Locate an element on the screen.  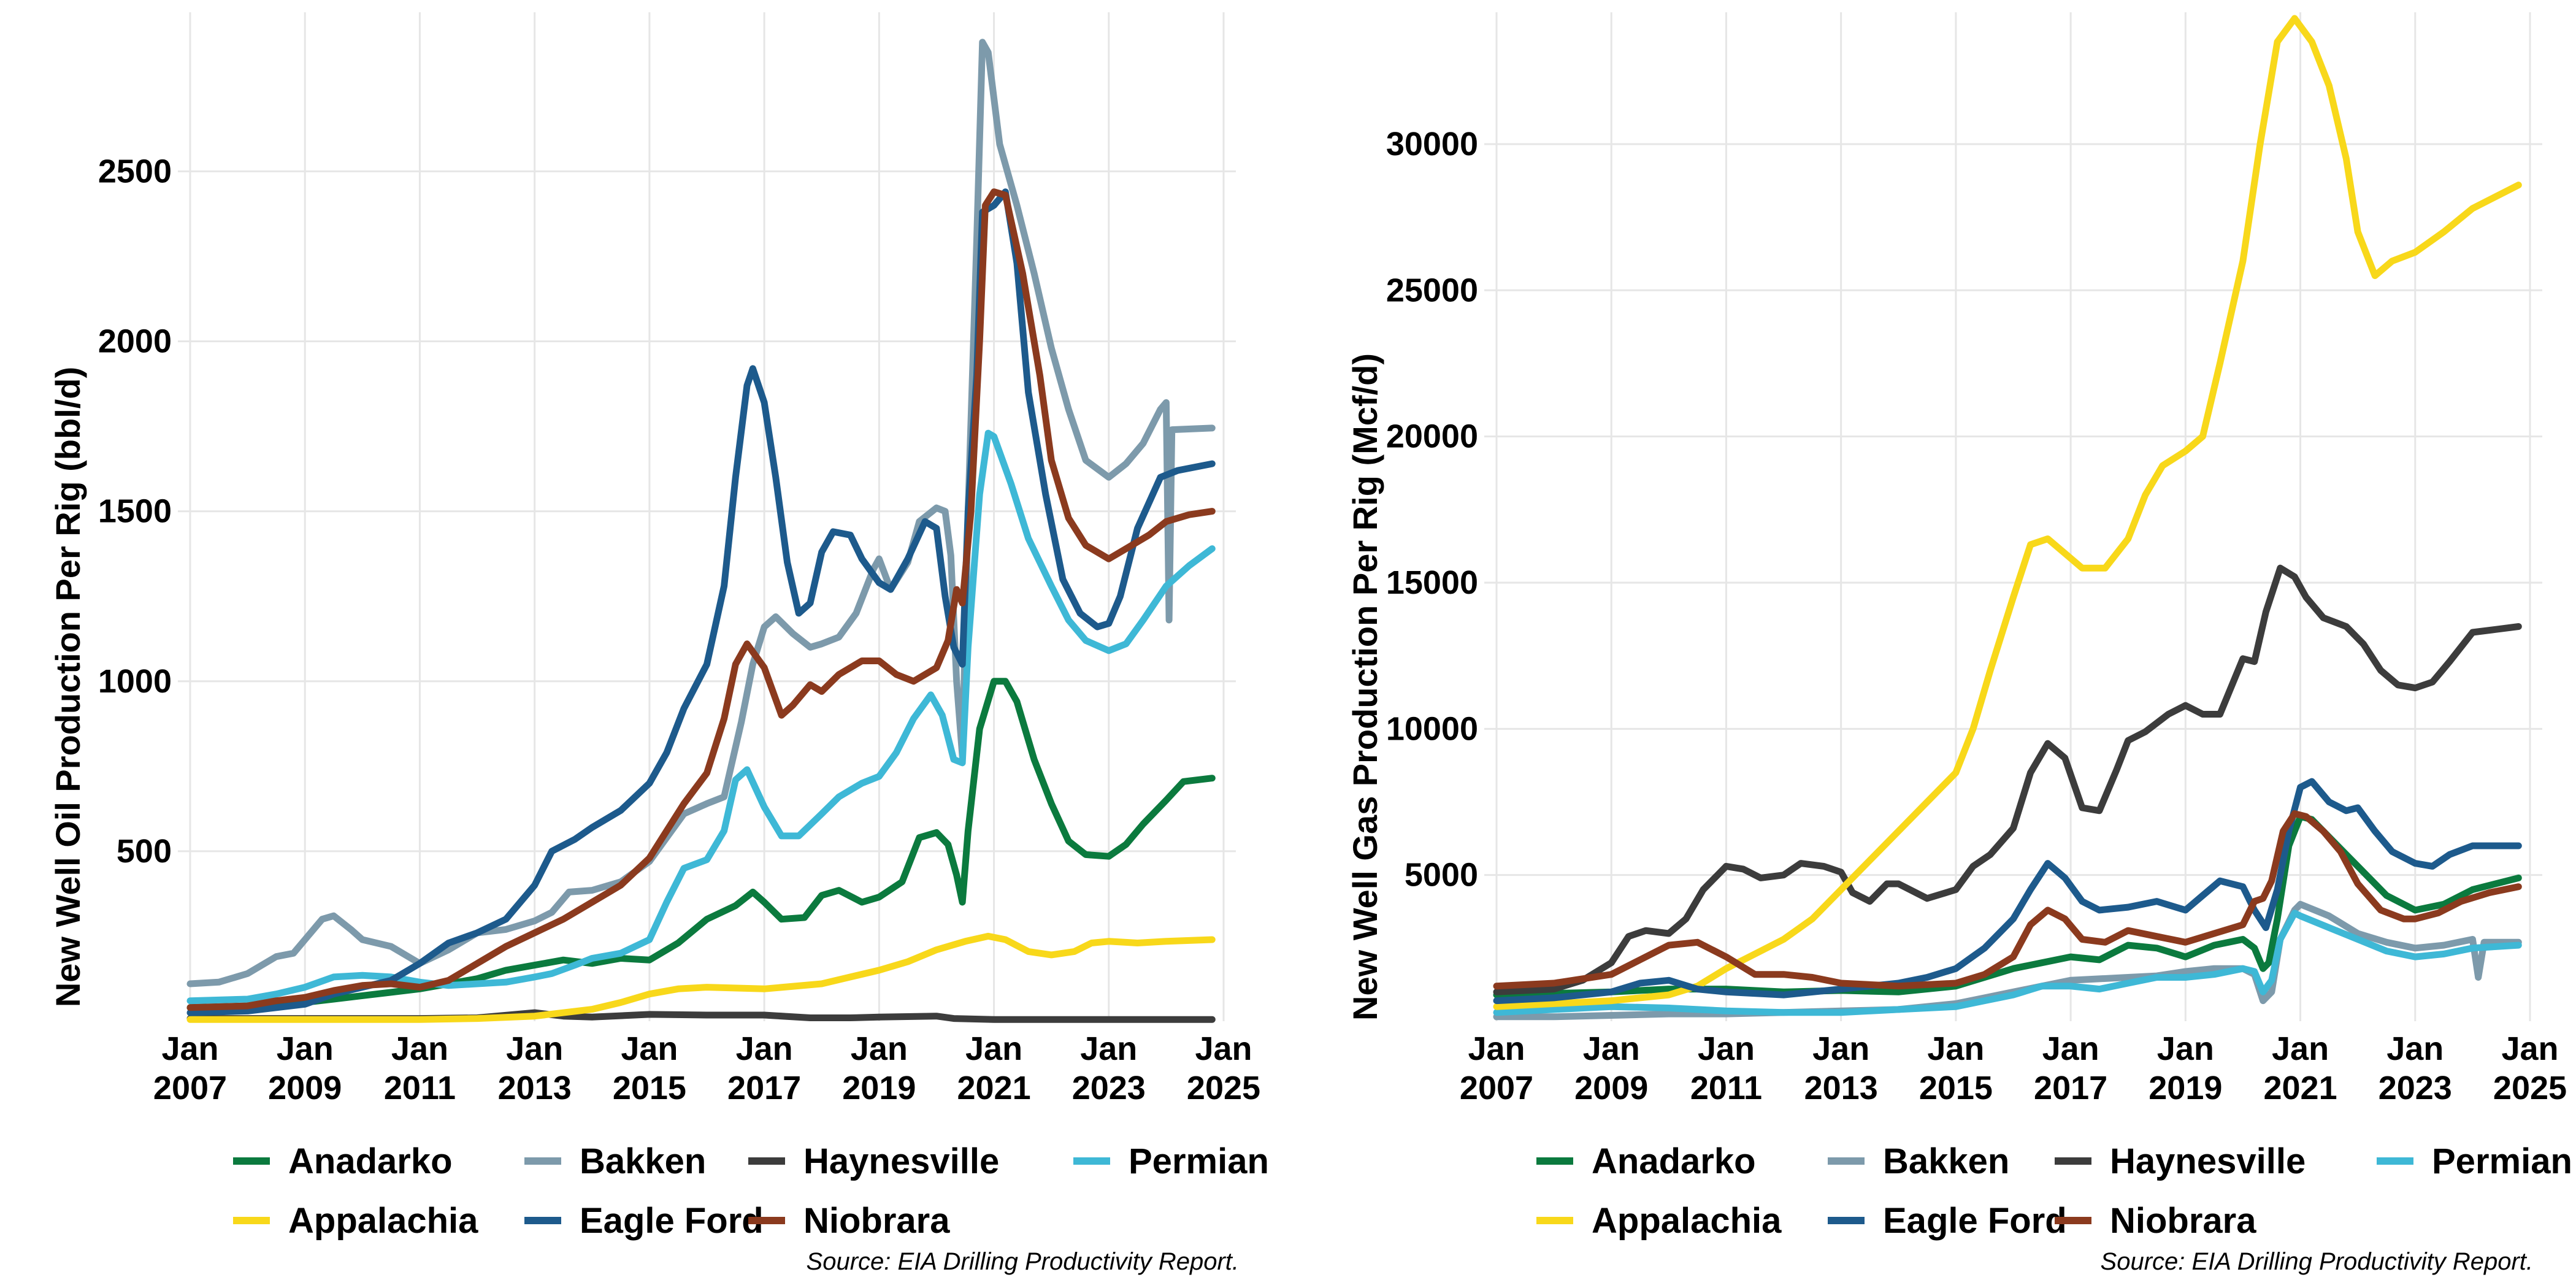
oil-y-tick-labels: 500 1000 1500 2000 2500 is located at coordinates (135, 511).